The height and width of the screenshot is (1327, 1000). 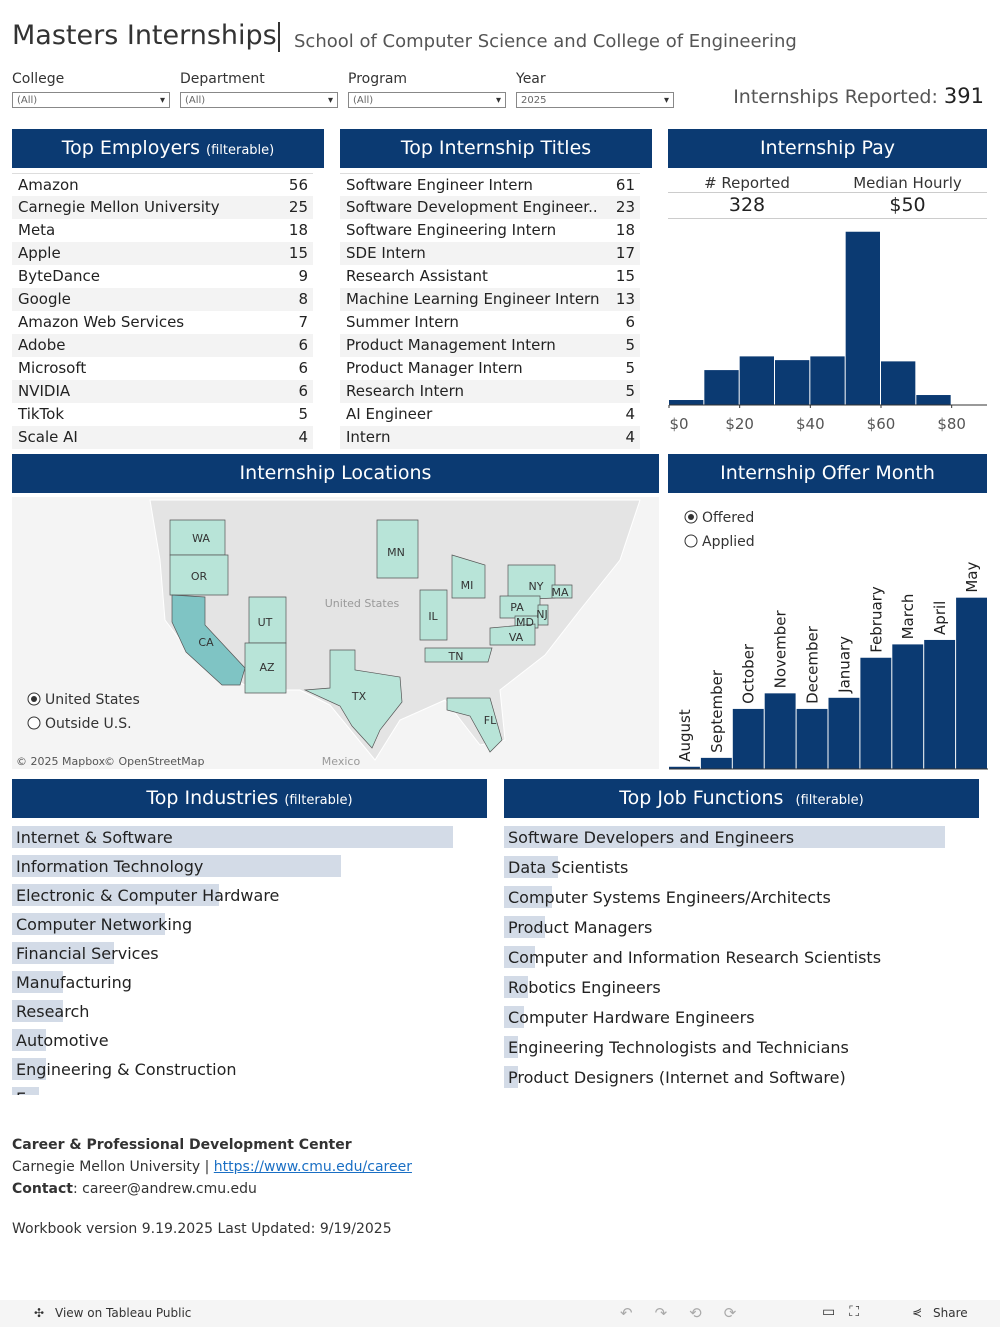 I want to click on row-count: 9, so click(x=303, y=276).